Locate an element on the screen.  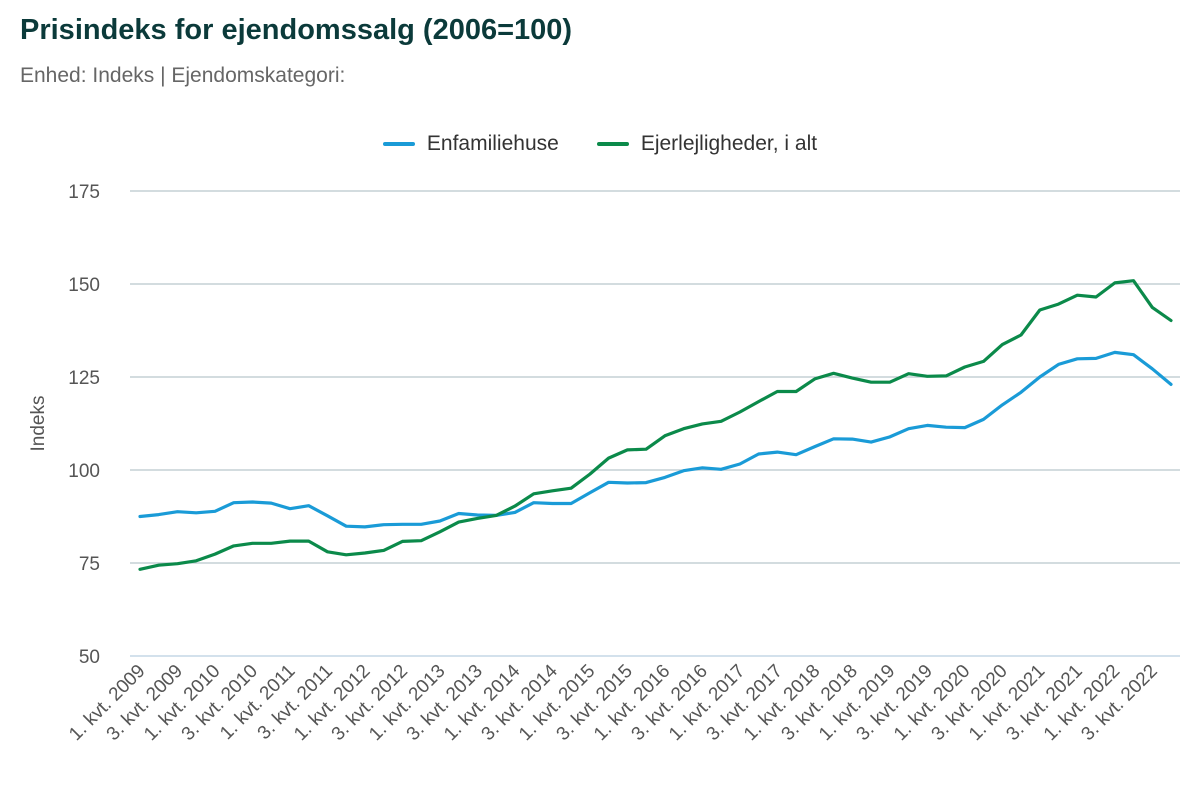
legend-item-ejerlejligheder: Ejerlejligheder, i alt is located at coordinates (707, 144).